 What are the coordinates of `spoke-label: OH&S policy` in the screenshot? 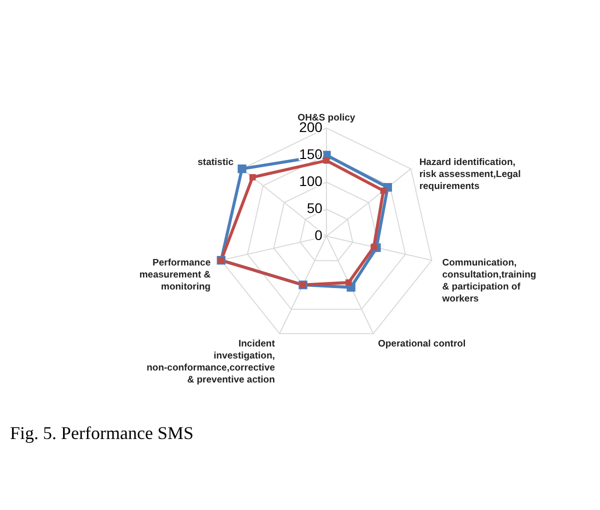 It's located at (327, 118).